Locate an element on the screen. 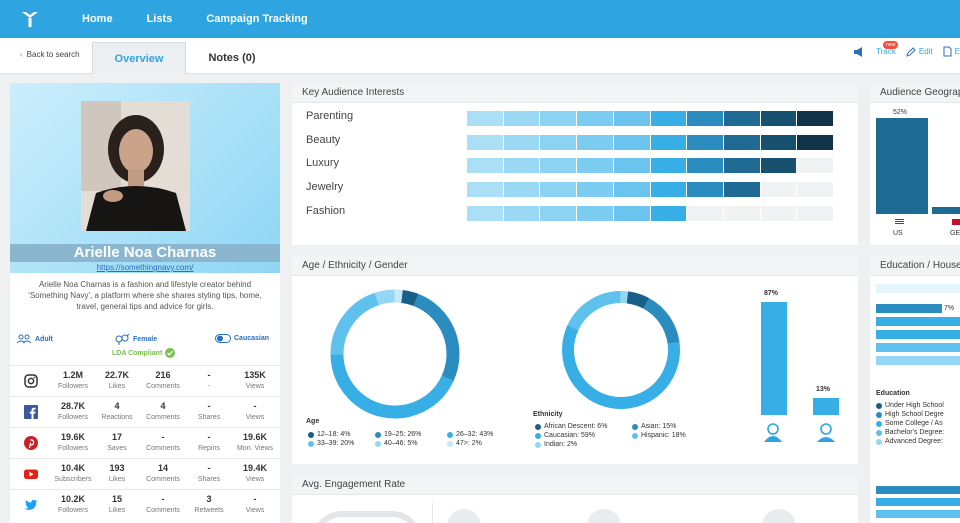 The image size is (960, 523). female-icon is located at coordinates (773, 432).